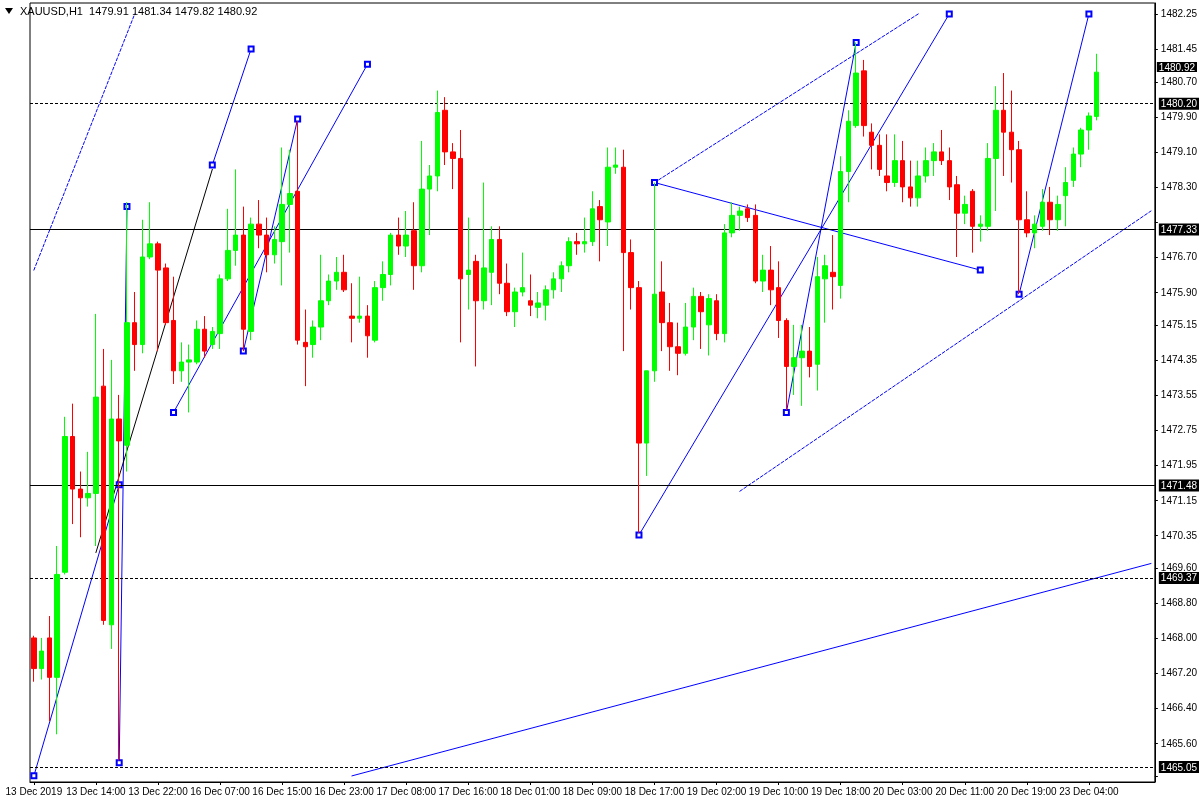 The width and height of the screenshot is (1200, 800). Describe the element at coordinates (716, 791) in the screenshot. I see `x-tick-label: 19 Dec 02:00` at that location.